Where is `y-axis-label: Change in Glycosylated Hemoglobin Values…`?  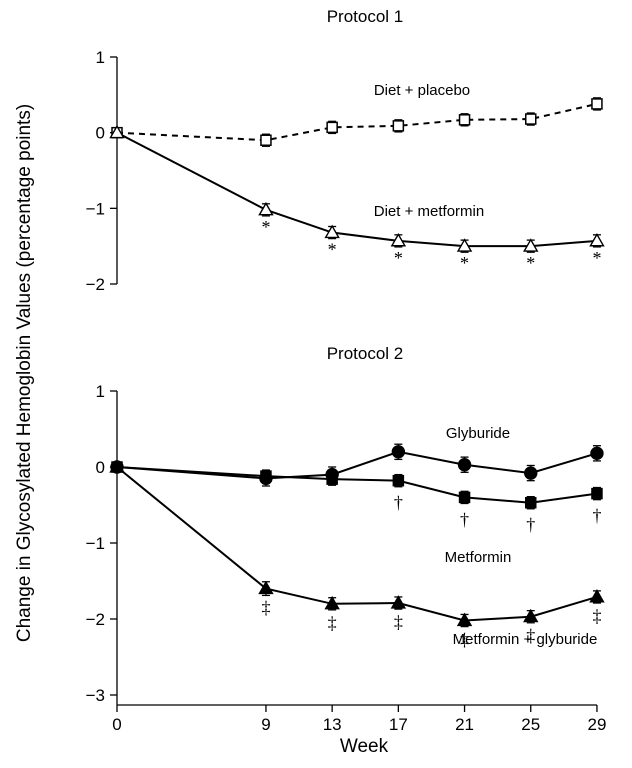 y-axis-label: Change in Glycosylated Hemoglobin Values… is located at coordinates (24, 373).